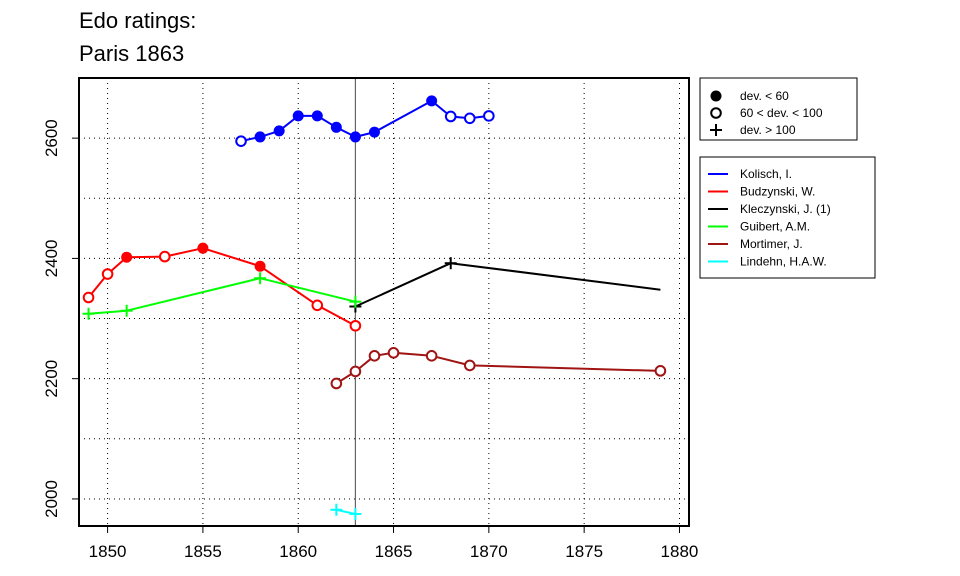 This screenshot has width=960, height=576. Describe the element at coordinates (781, 113) in the screenshot. I see `marker-legend-label: 60 < dev. < 100` at that location.